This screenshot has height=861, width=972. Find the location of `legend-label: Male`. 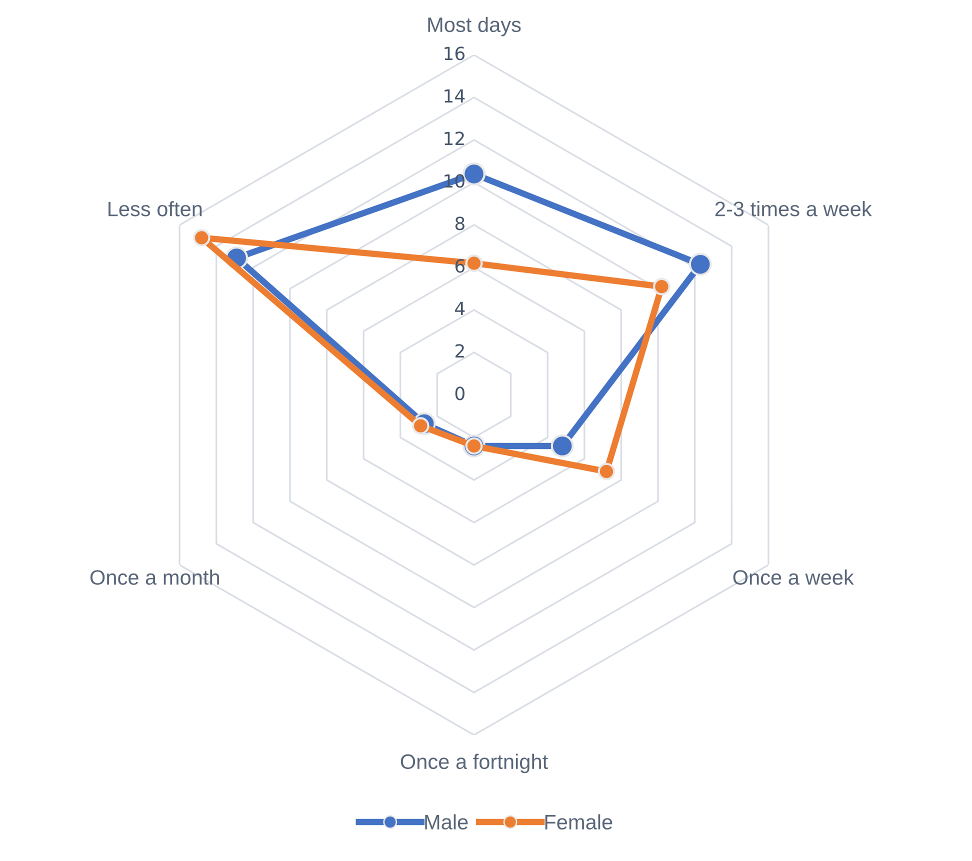

legend-label: Male is located at coordinates (446, 822).